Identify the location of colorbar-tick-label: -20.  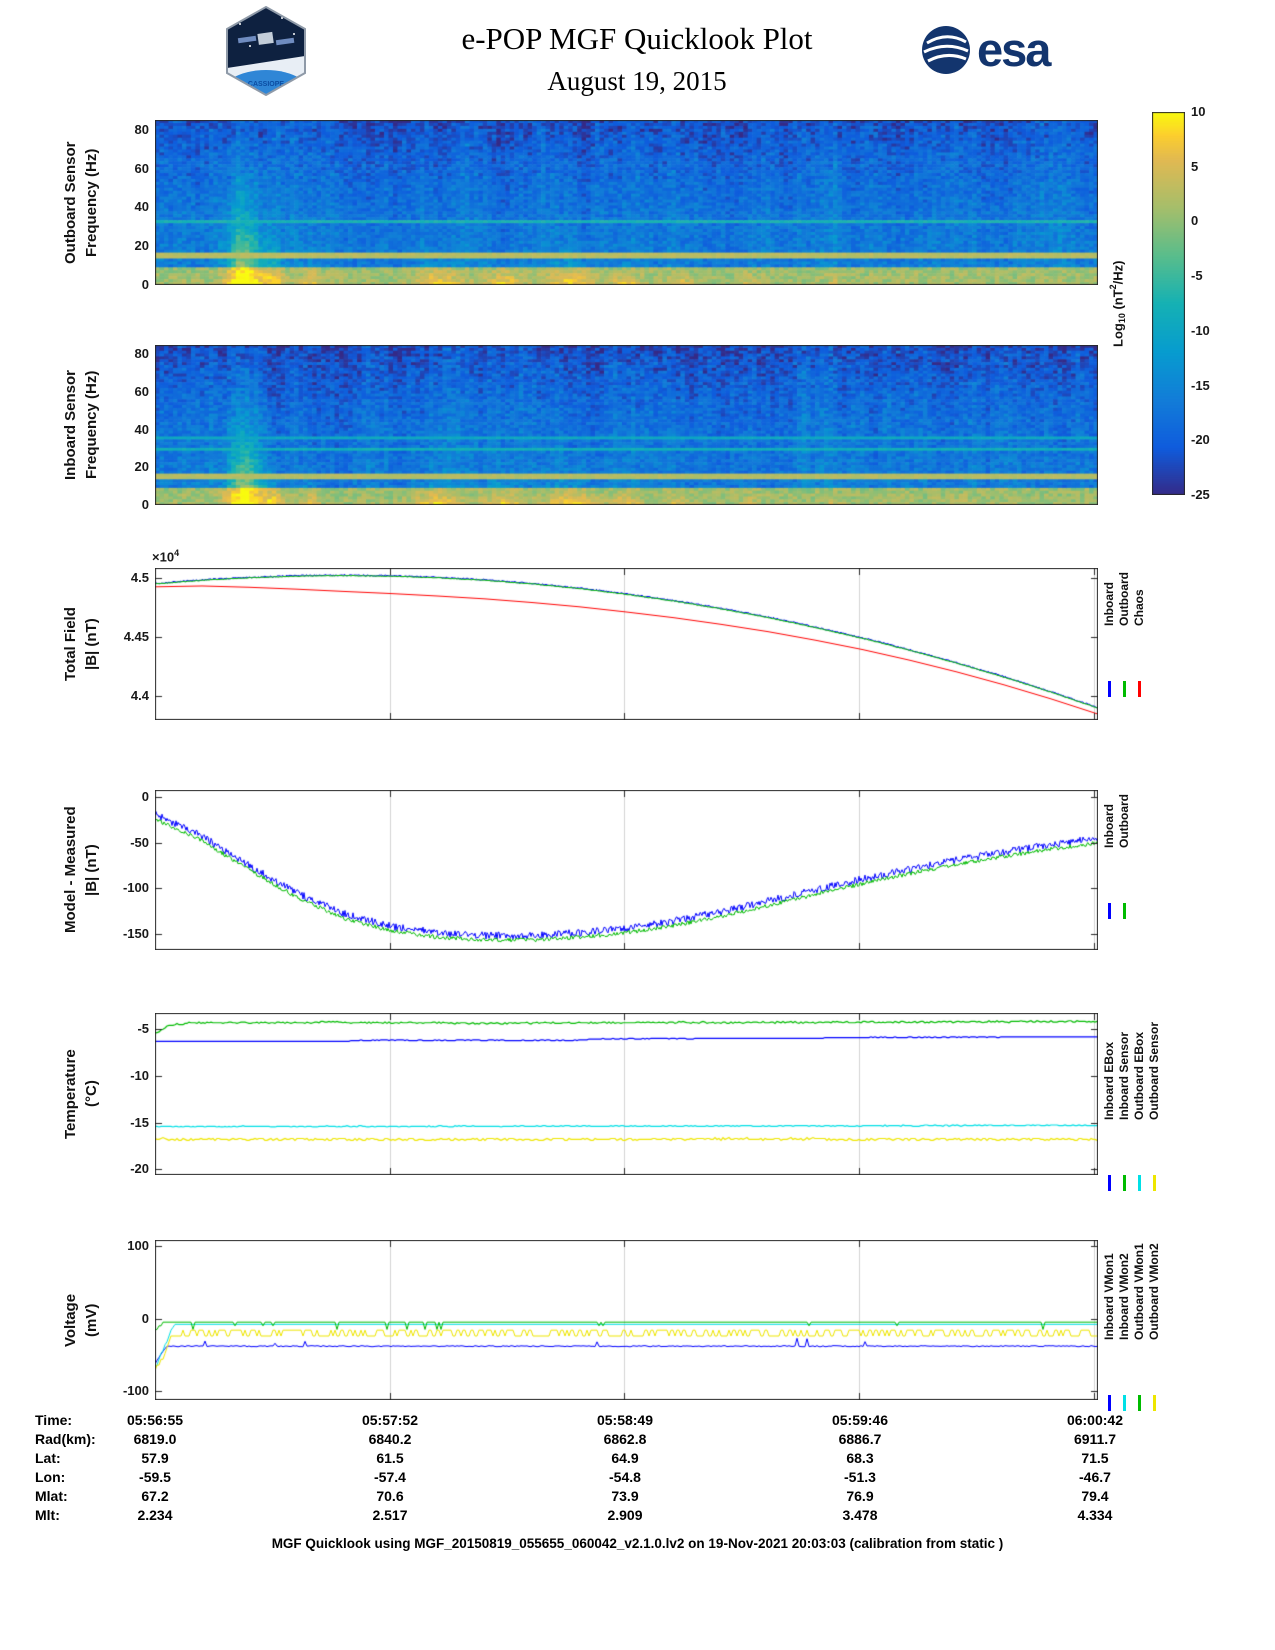
(1200, 440).